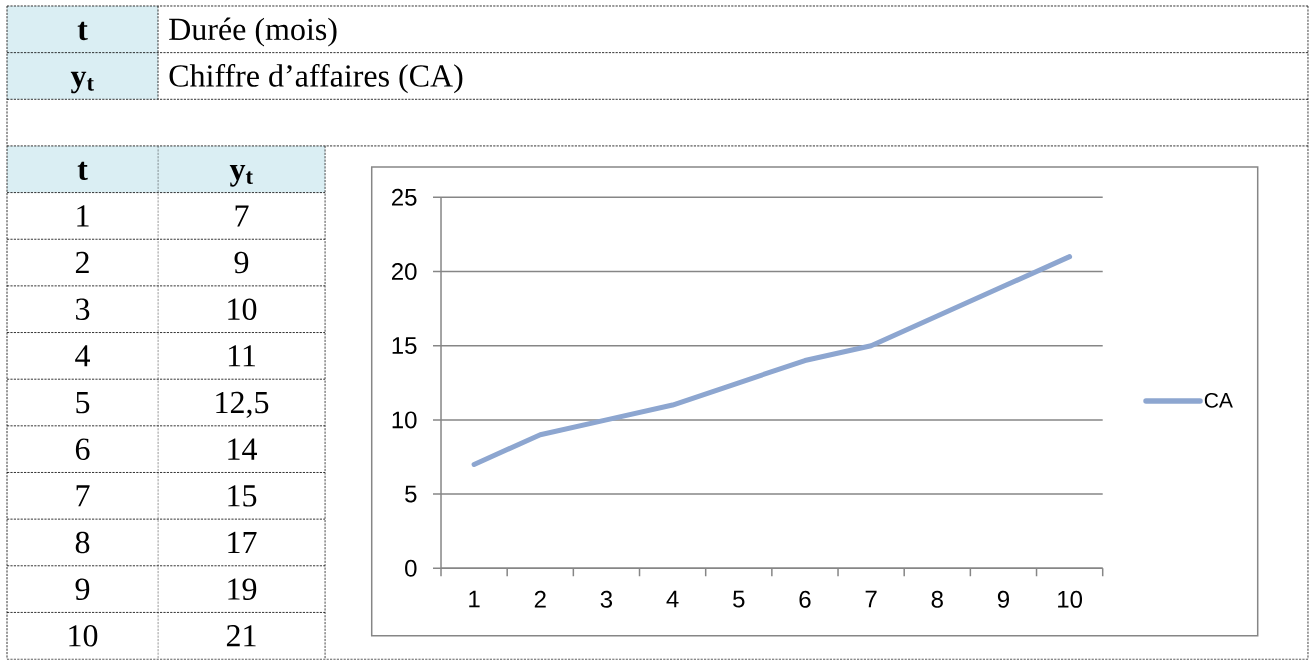 The height and width of the screenshot is (660, 1313). I want to click on text: 17, so click(242, 542).